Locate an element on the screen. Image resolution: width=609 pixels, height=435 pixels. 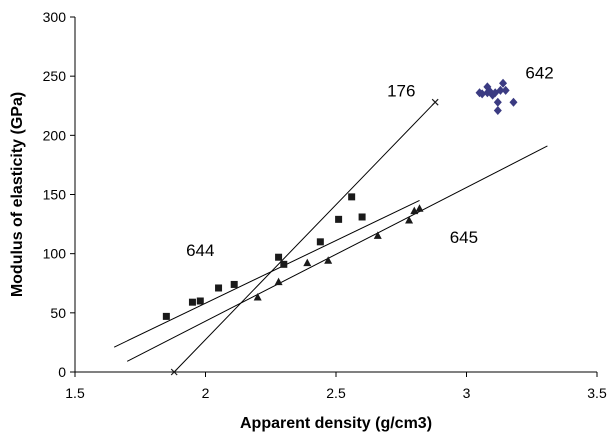
annotation-label: 176 is located at coordinates (401, 90).